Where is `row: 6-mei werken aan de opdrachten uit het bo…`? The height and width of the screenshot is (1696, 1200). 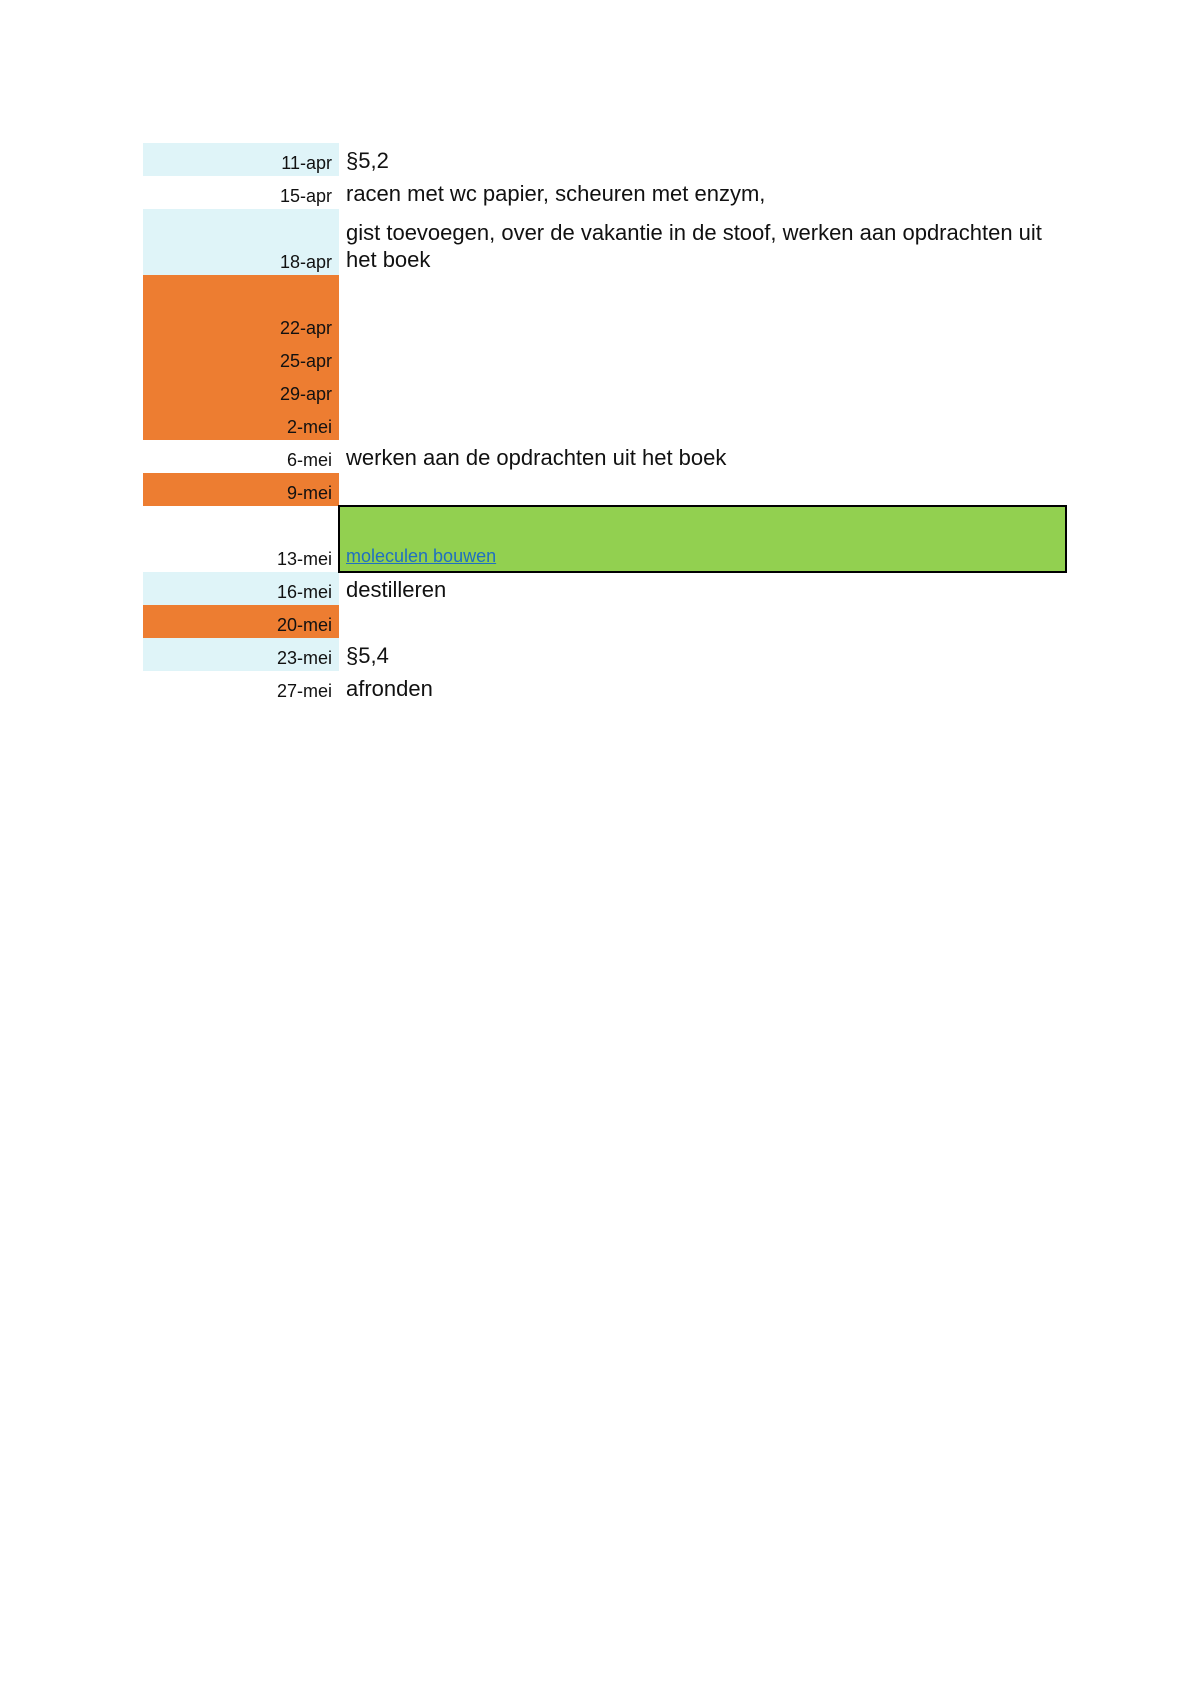 row: 6-mei werken aan de opdrachten uit het bo… is located at coordinates (604, 456).